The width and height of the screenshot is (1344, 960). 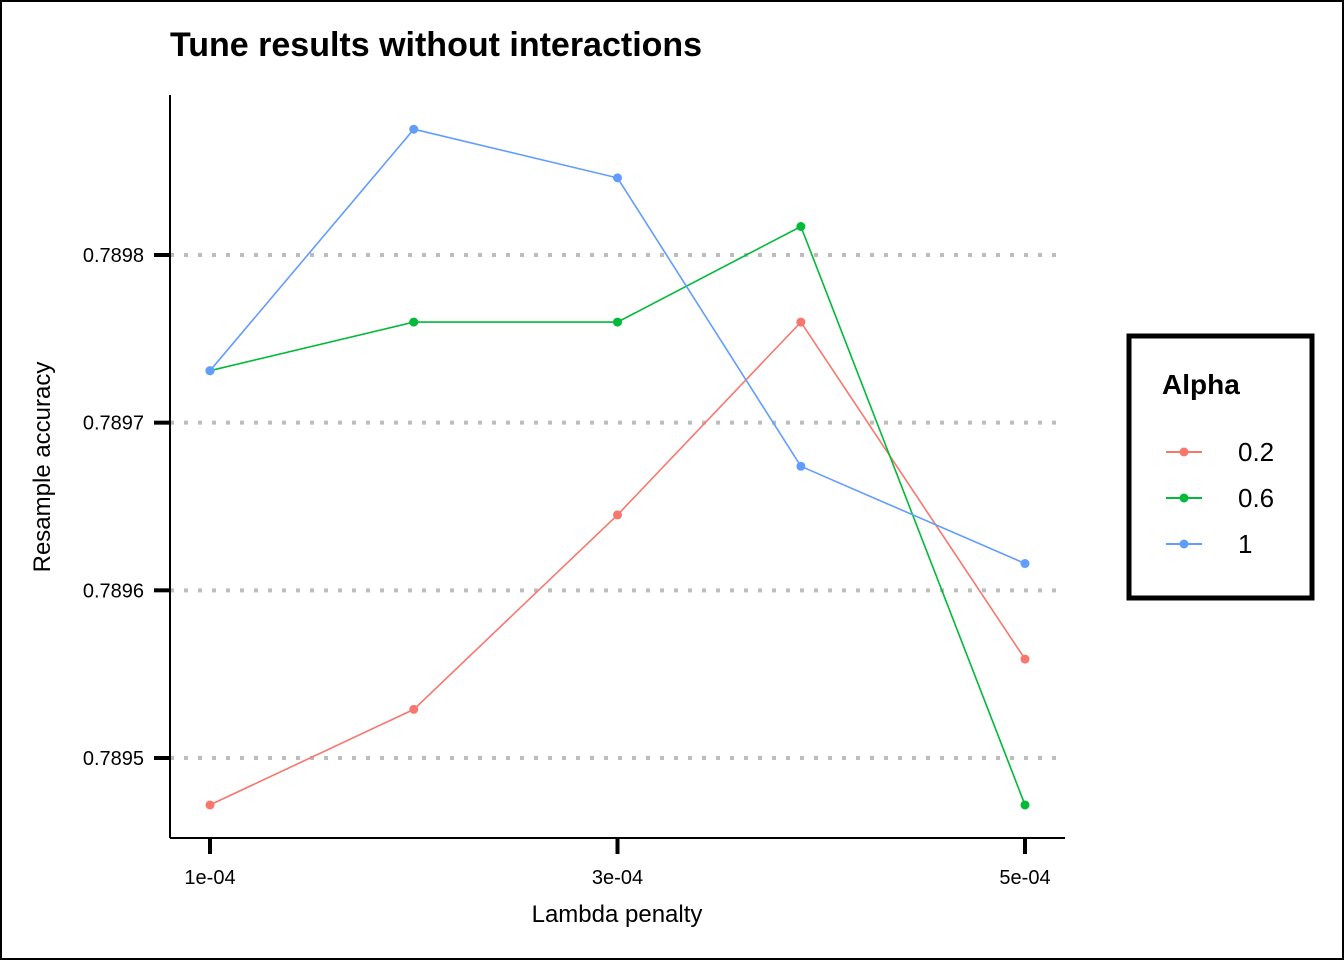 I want to click on legend-box, so click(x=1220, y=467).